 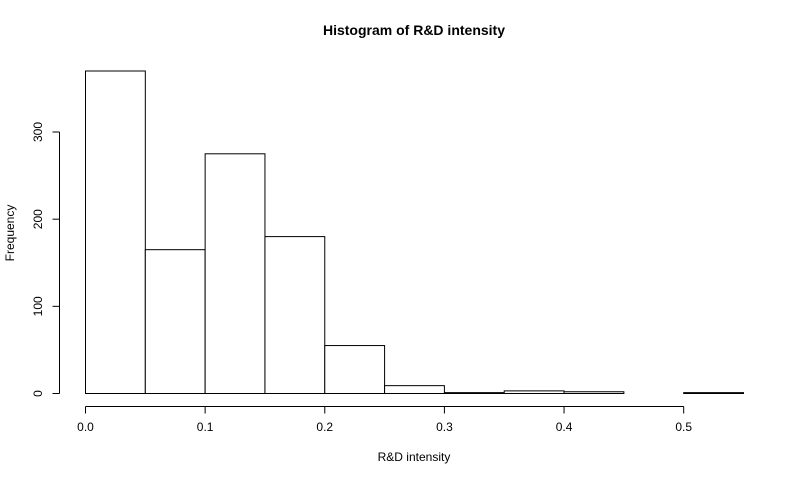 What do you see at coordinates (10, 233) in the screenshot?
I see `y-axis-label: Frequency` at bounding box center [10, 233].